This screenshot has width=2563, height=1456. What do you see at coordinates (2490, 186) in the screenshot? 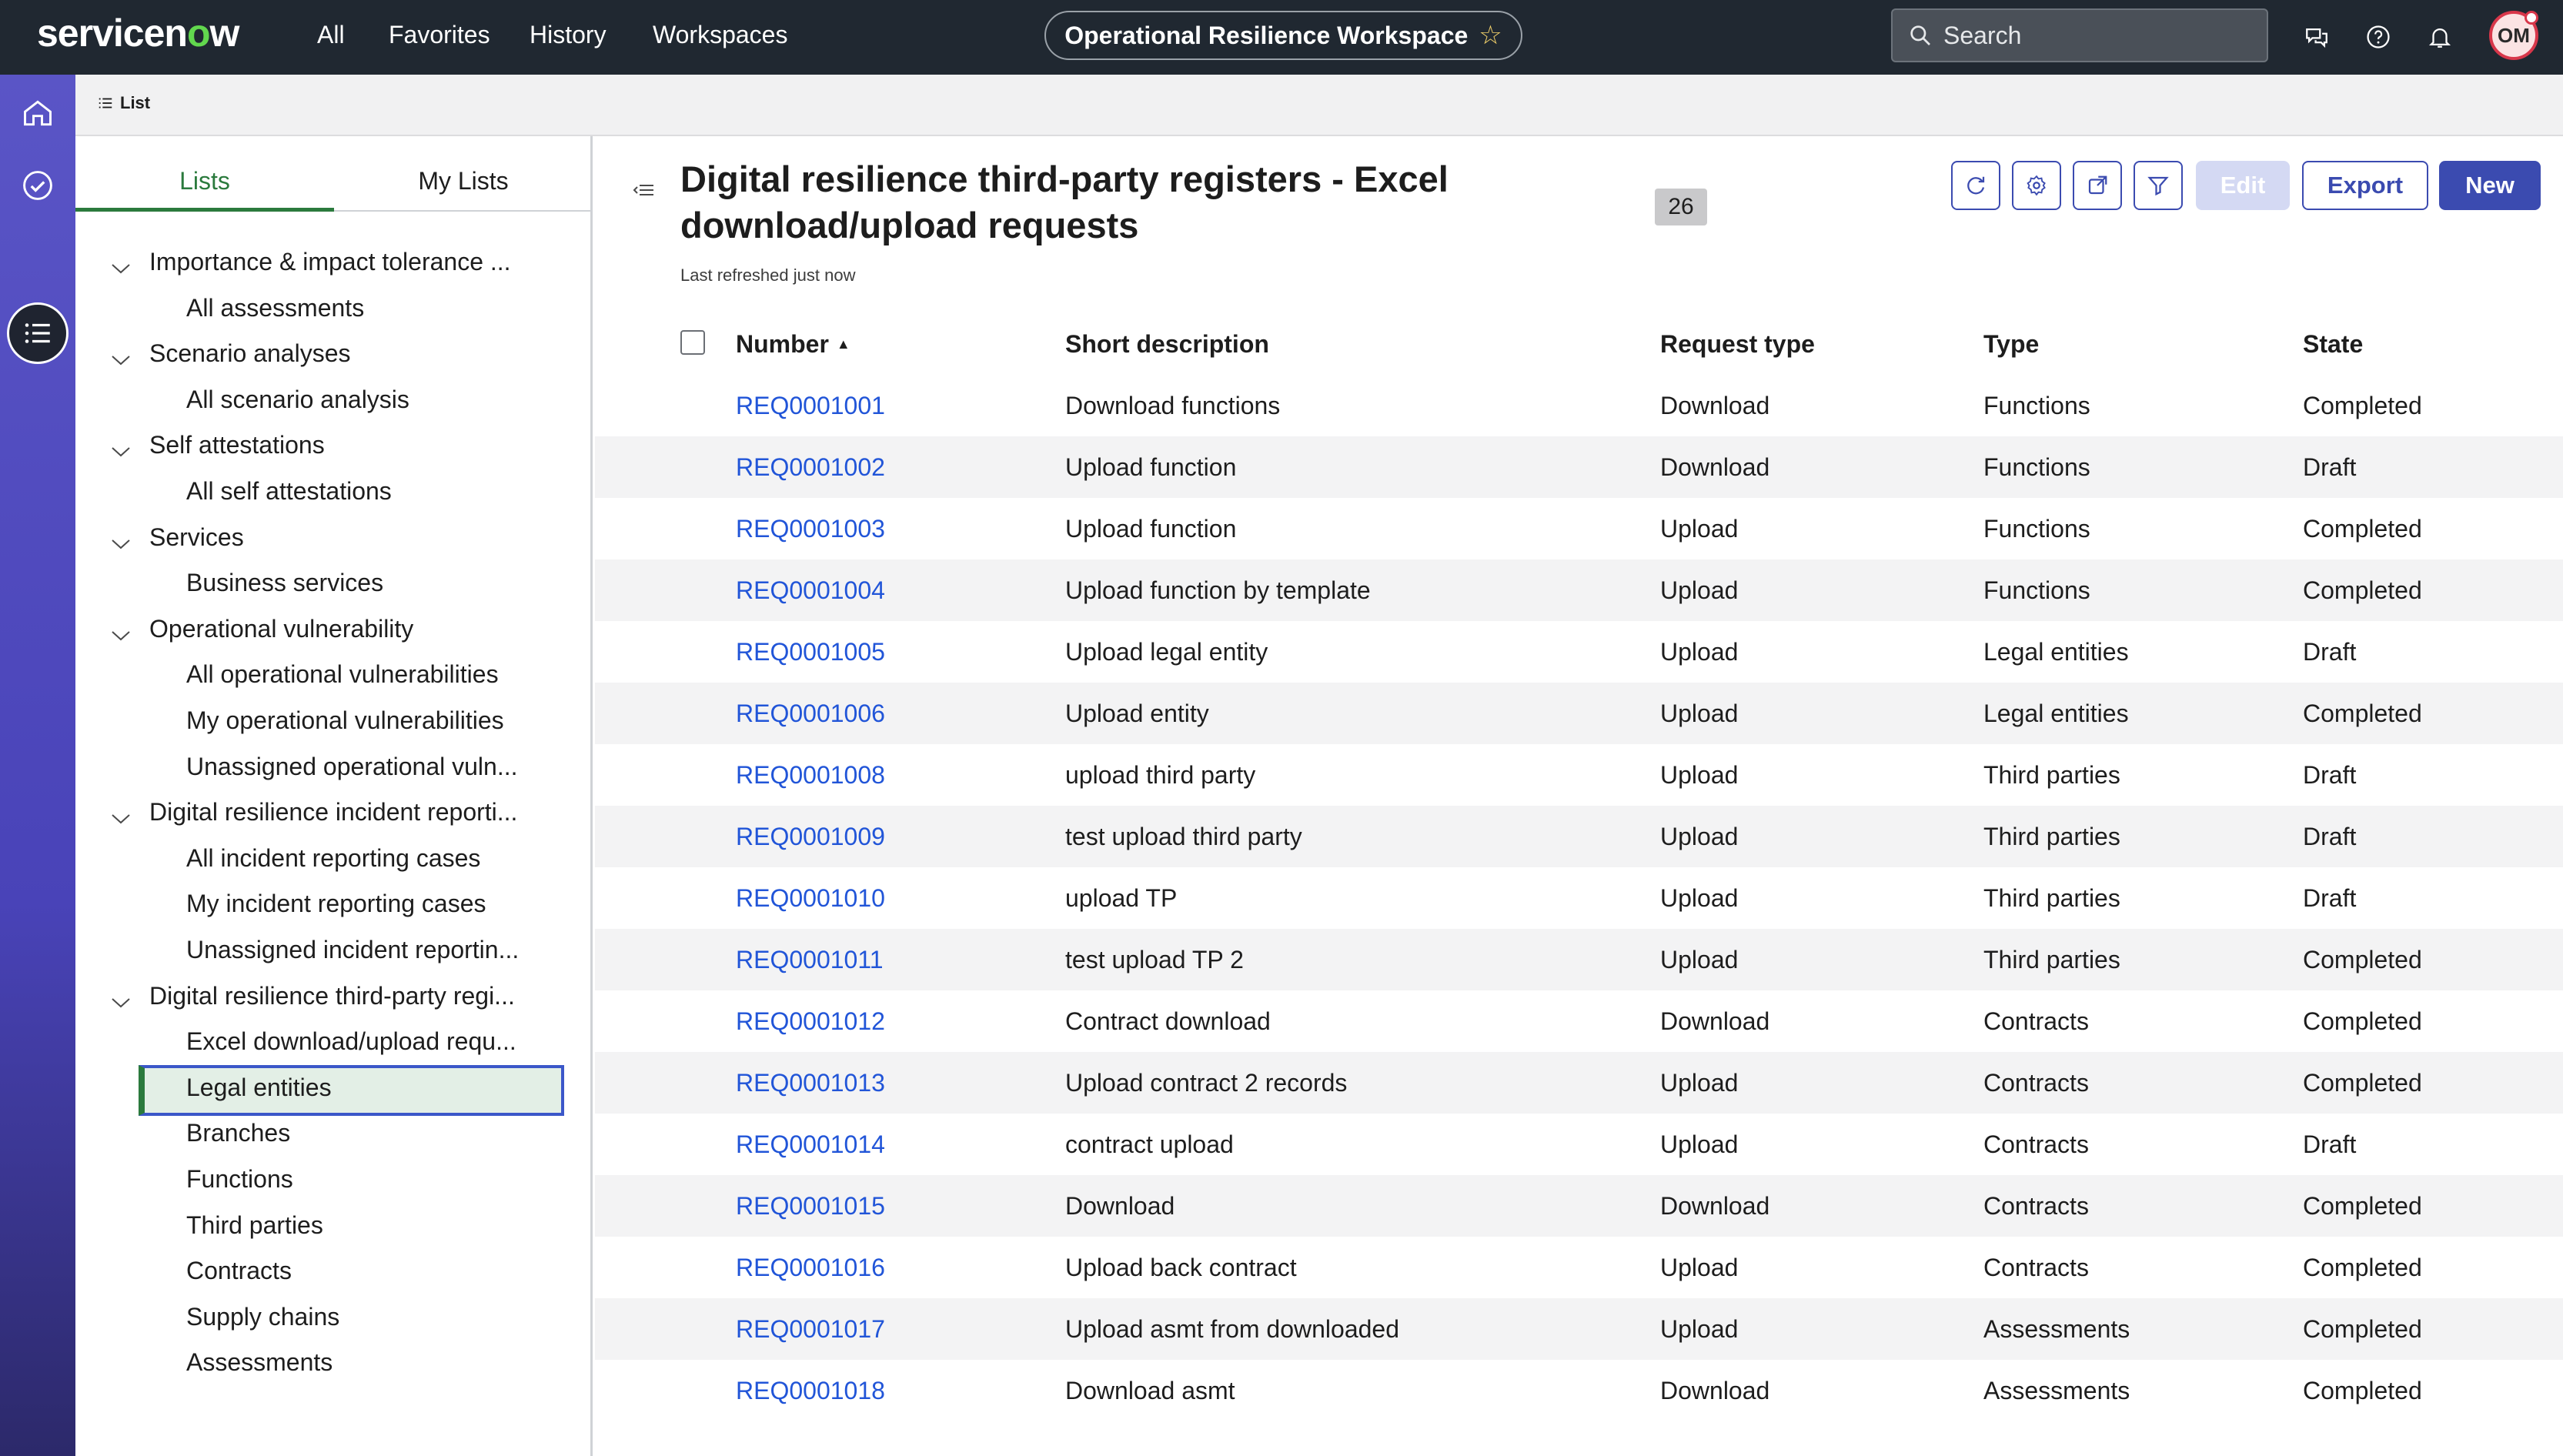
I see `new-button: New` at bounding box center [2490, 186].